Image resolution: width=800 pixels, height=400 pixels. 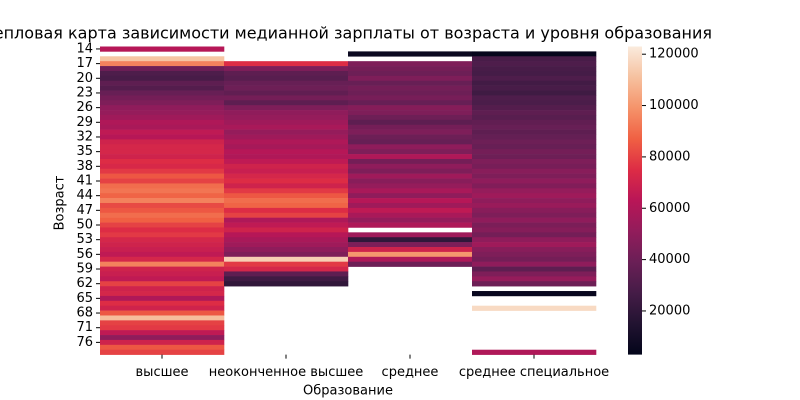 I want to click on y-tick-label: 20, so click(x=84, y=78).